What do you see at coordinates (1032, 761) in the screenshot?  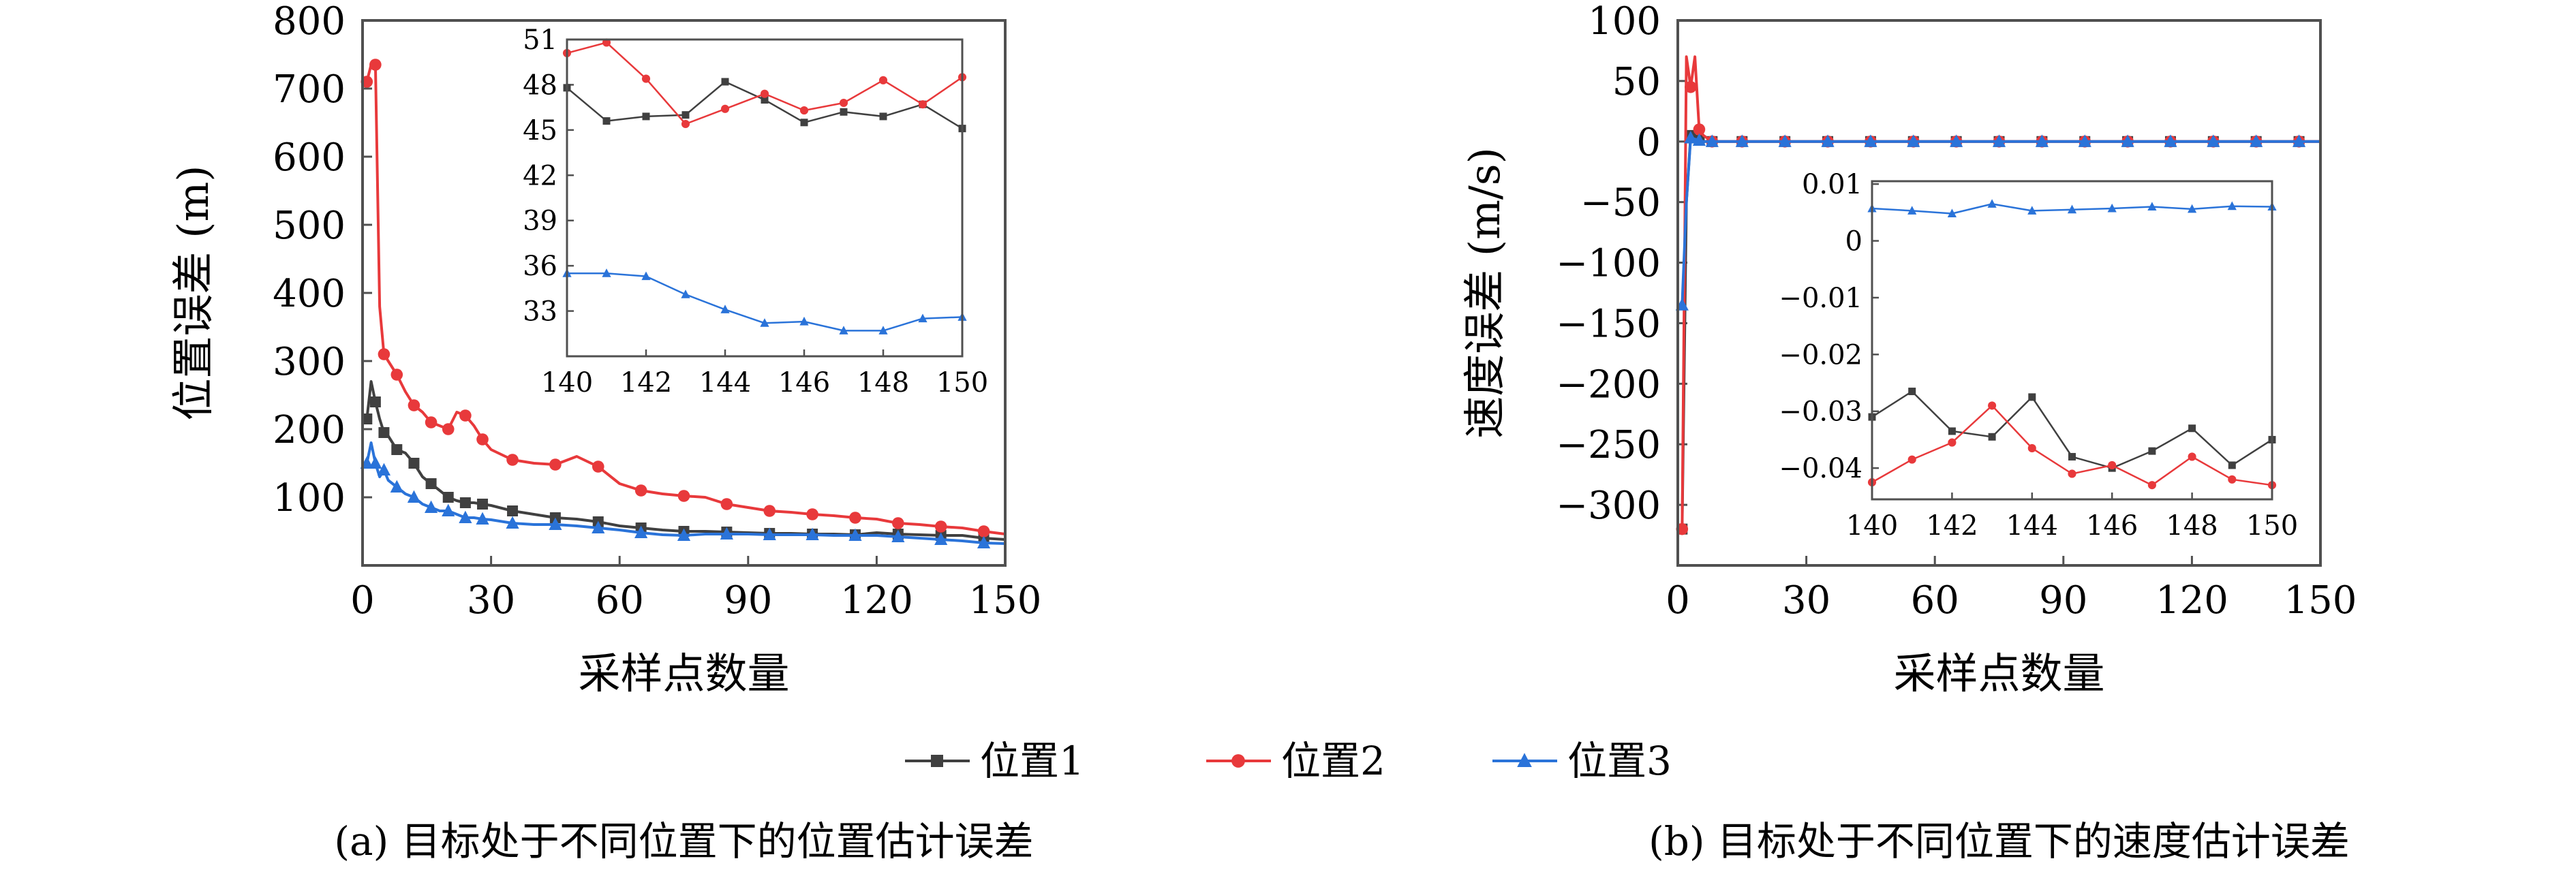 I see `legend-label-1: 位置1` at bounding box center [1032, 761].